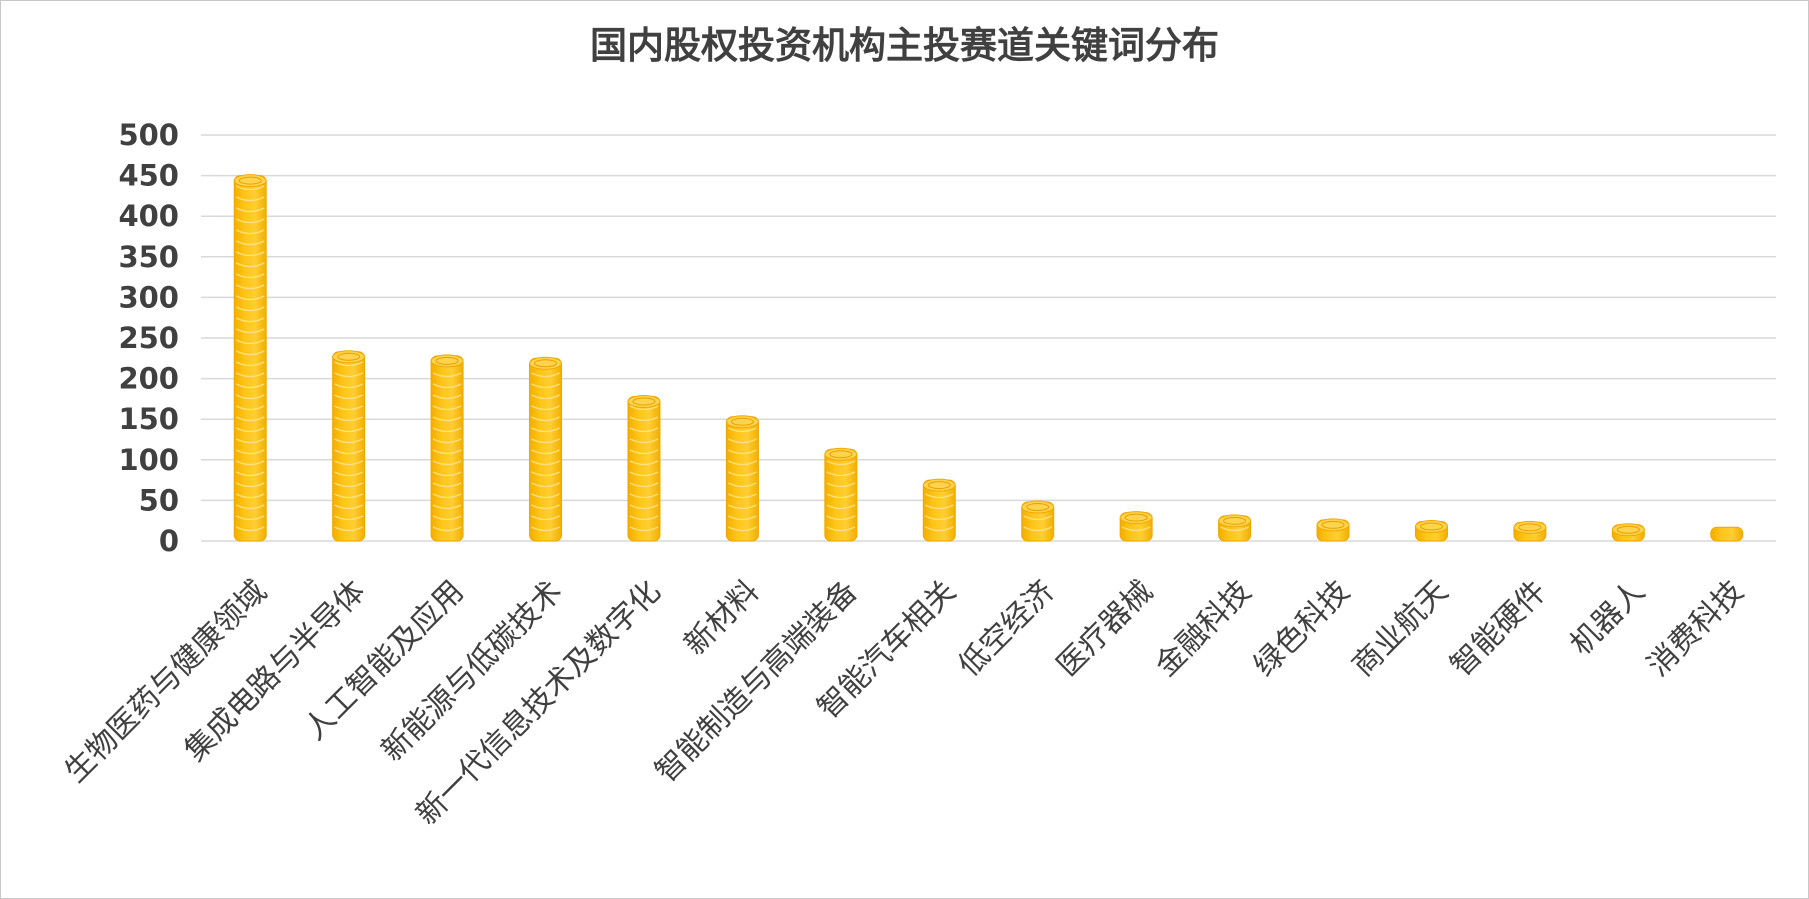  What do you see at coordinates (169, 541) in the screenshot?
I see `y-tick-label: 0` at bounding box center [169, 541].